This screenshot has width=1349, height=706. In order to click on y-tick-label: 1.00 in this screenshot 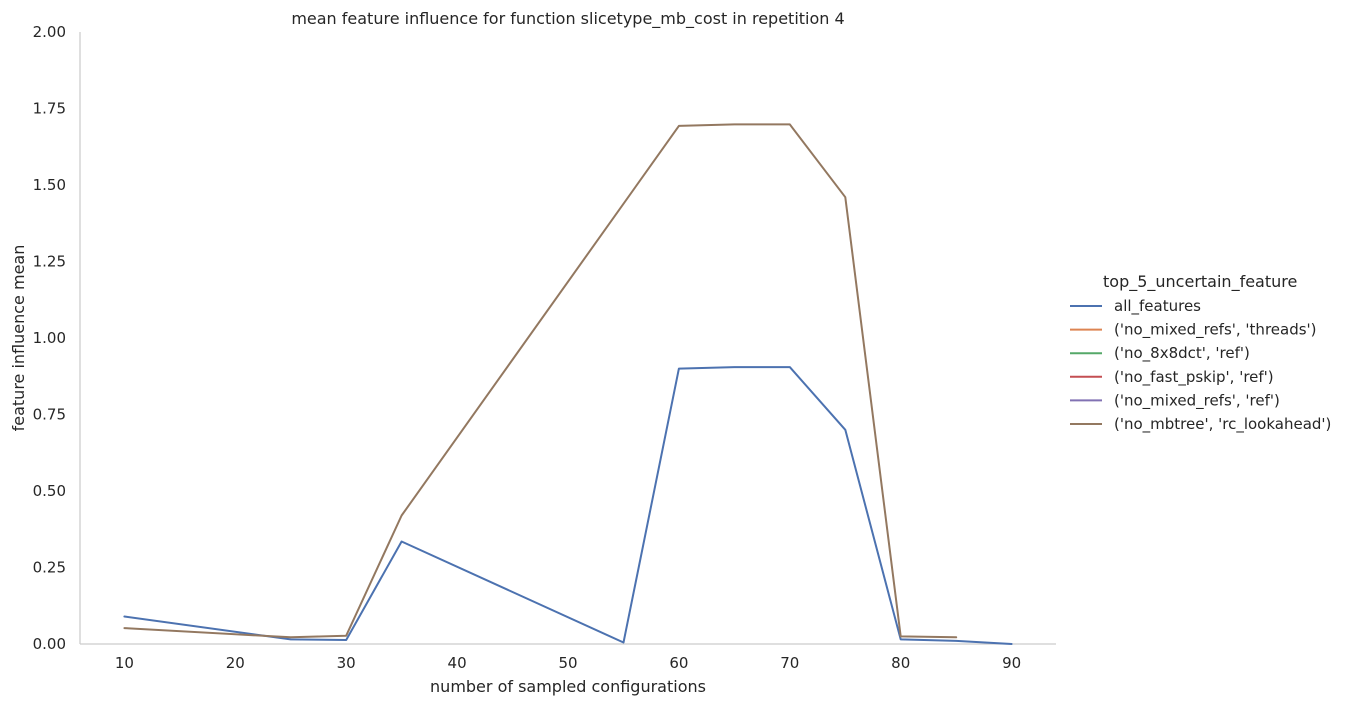, I will do `click(49, 338)`.